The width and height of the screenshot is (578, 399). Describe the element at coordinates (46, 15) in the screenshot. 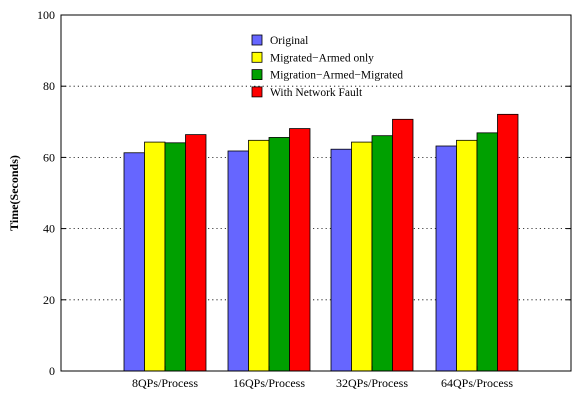

I see `y-tick-label: 100` at that location.